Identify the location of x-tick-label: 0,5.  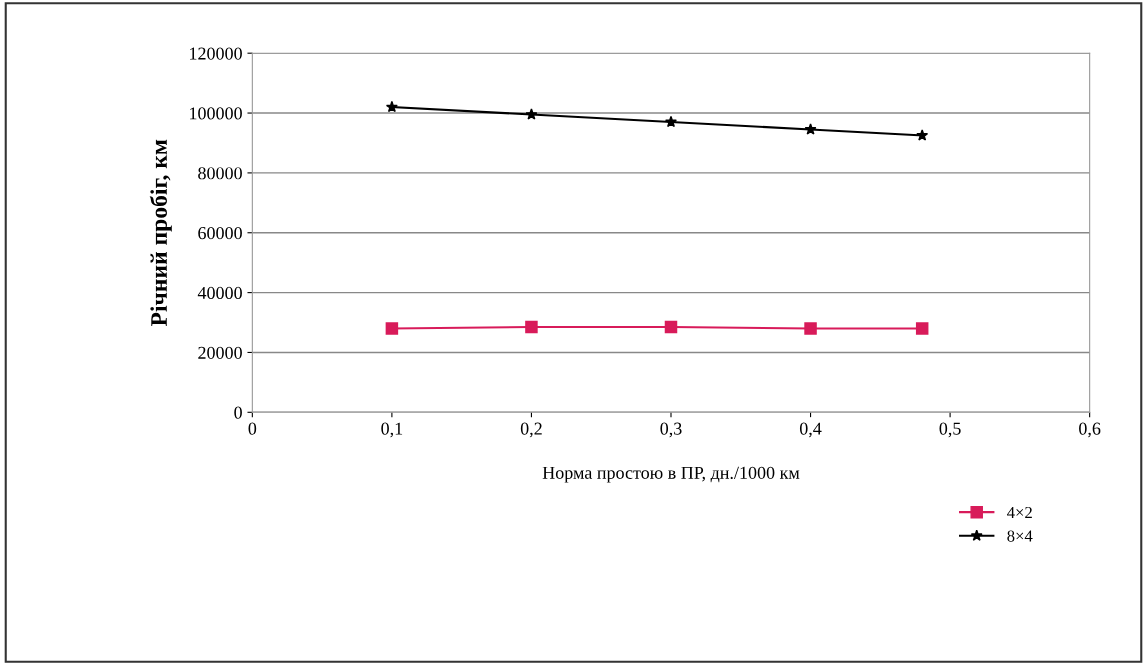
(950, 430).